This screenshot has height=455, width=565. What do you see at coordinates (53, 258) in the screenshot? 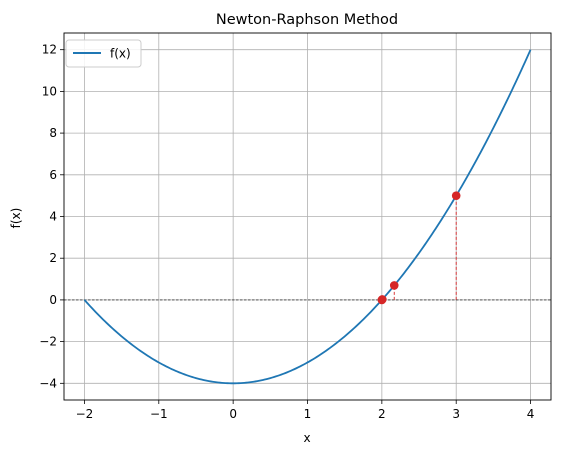
I see `y-tick-label: 2` at bounding box center [53, 258].